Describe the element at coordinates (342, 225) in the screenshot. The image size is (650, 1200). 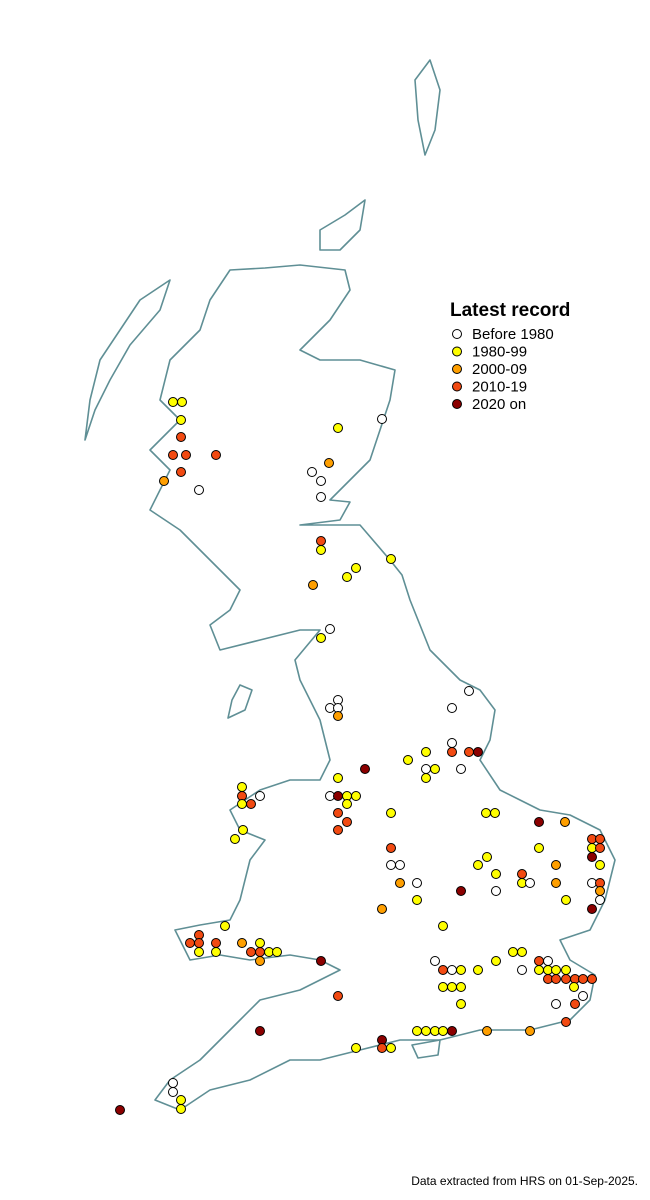
I see `orkney` at that location.